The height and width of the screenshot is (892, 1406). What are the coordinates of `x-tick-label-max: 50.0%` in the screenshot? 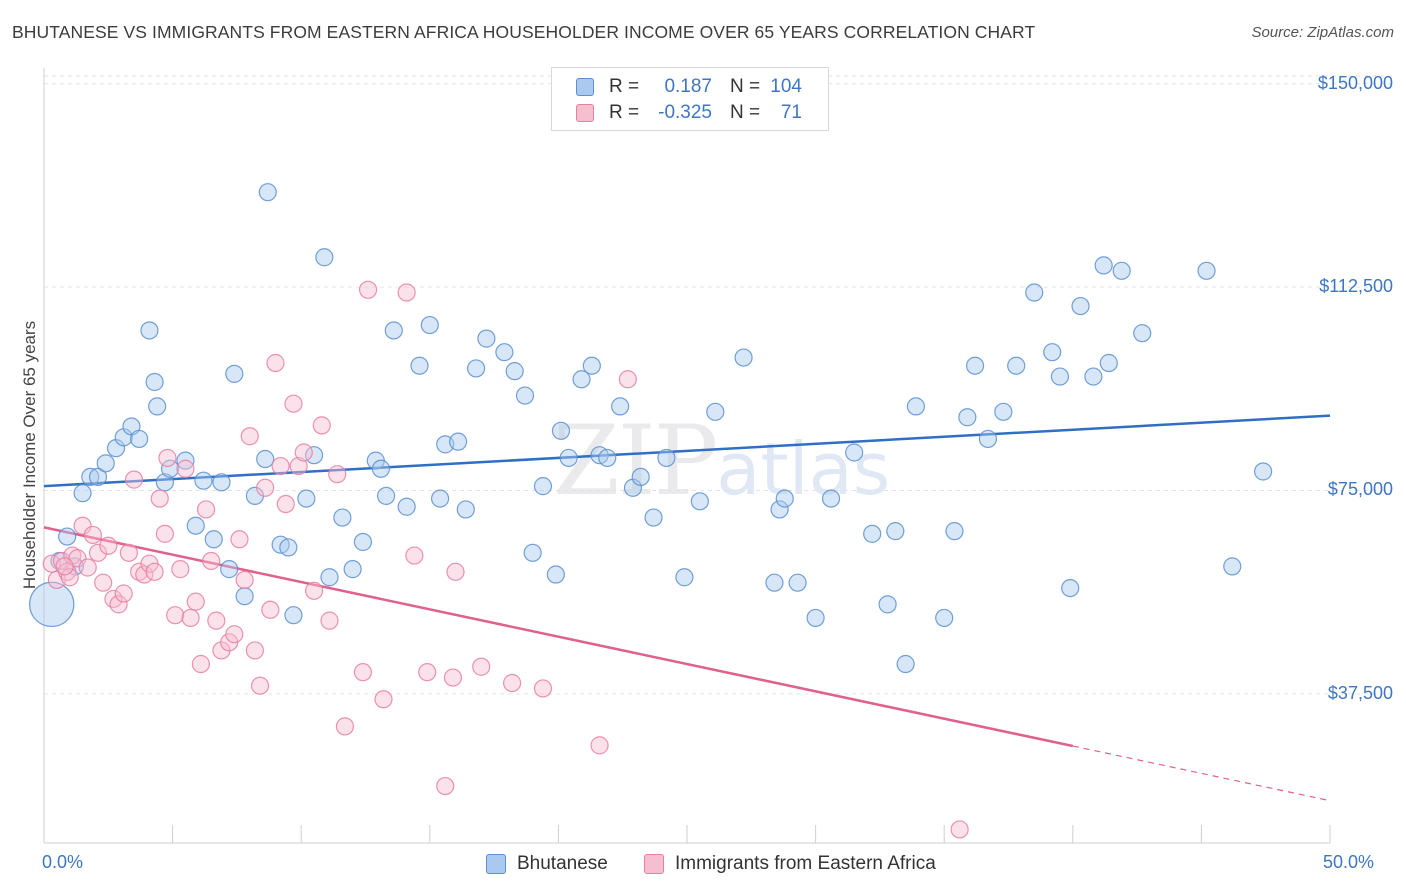 It's located at (1349, 862).